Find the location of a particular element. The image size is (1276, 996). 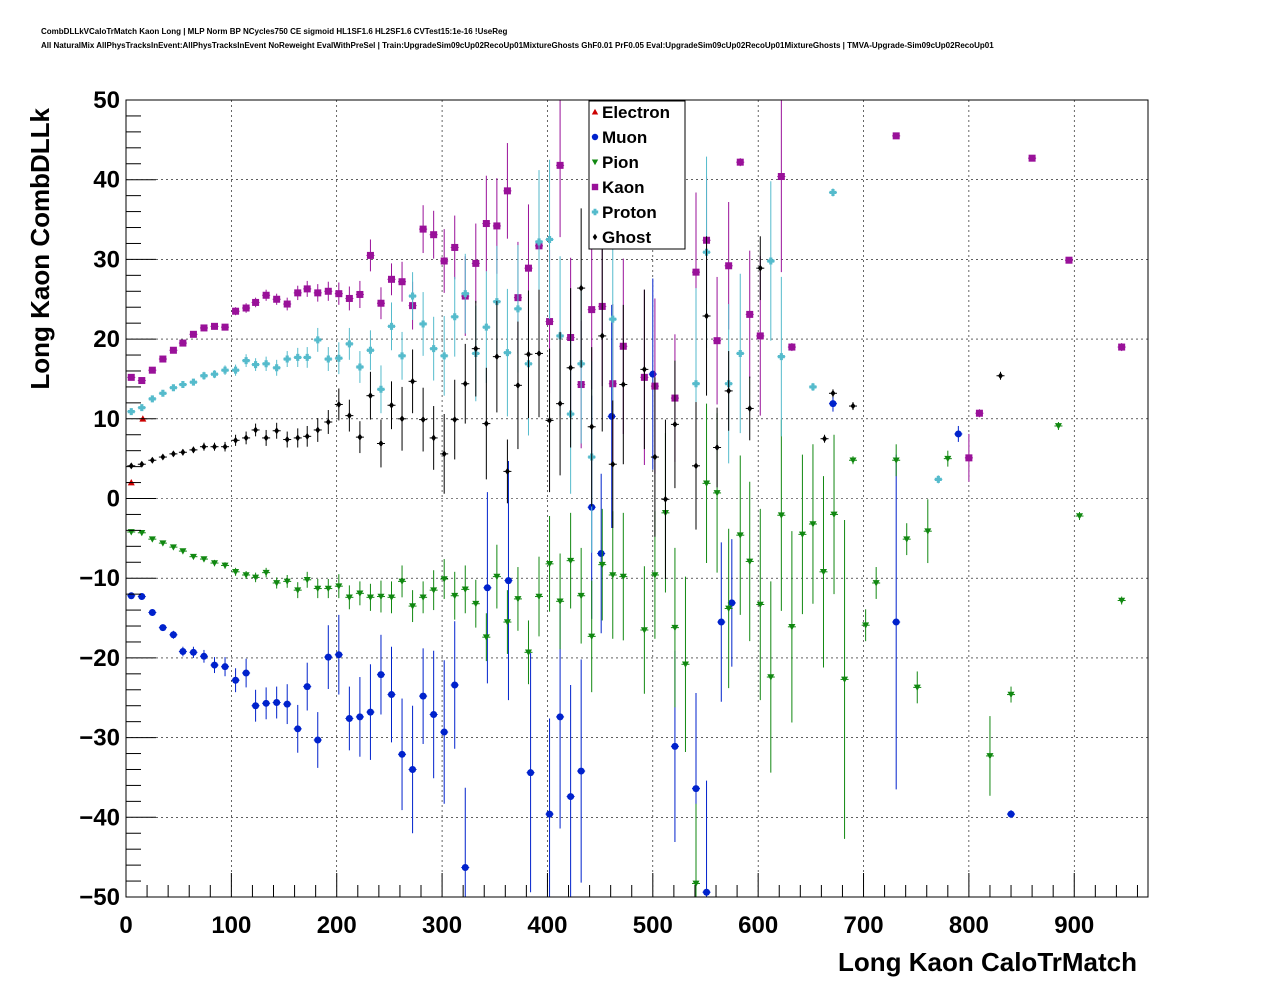

y-tick-label: 0 is located at coordinates (113, 499).